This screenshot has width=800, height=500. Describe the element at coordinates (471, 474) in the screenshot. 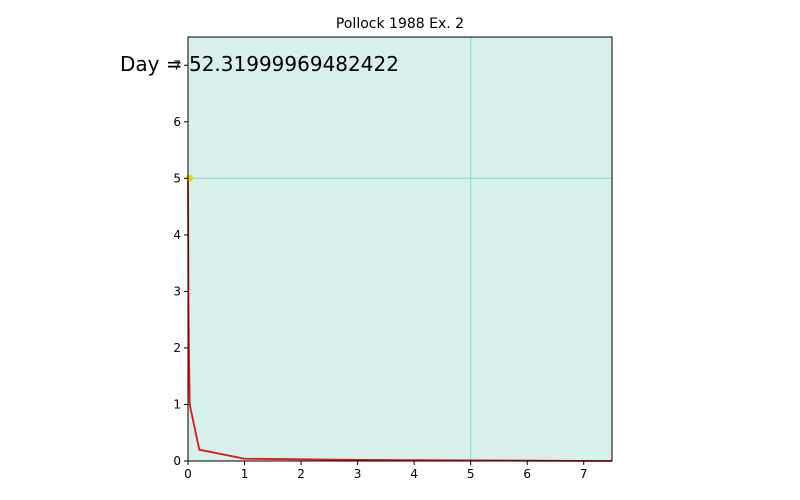

I see `x-tick-label: 5` at that location.